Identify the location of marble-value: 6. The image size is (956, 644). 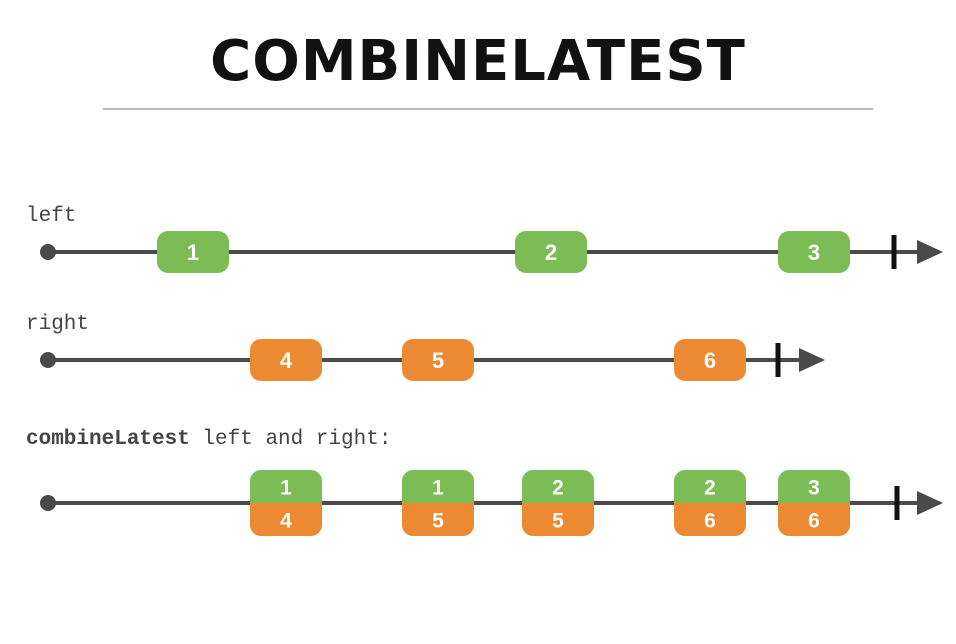
(710, 360).